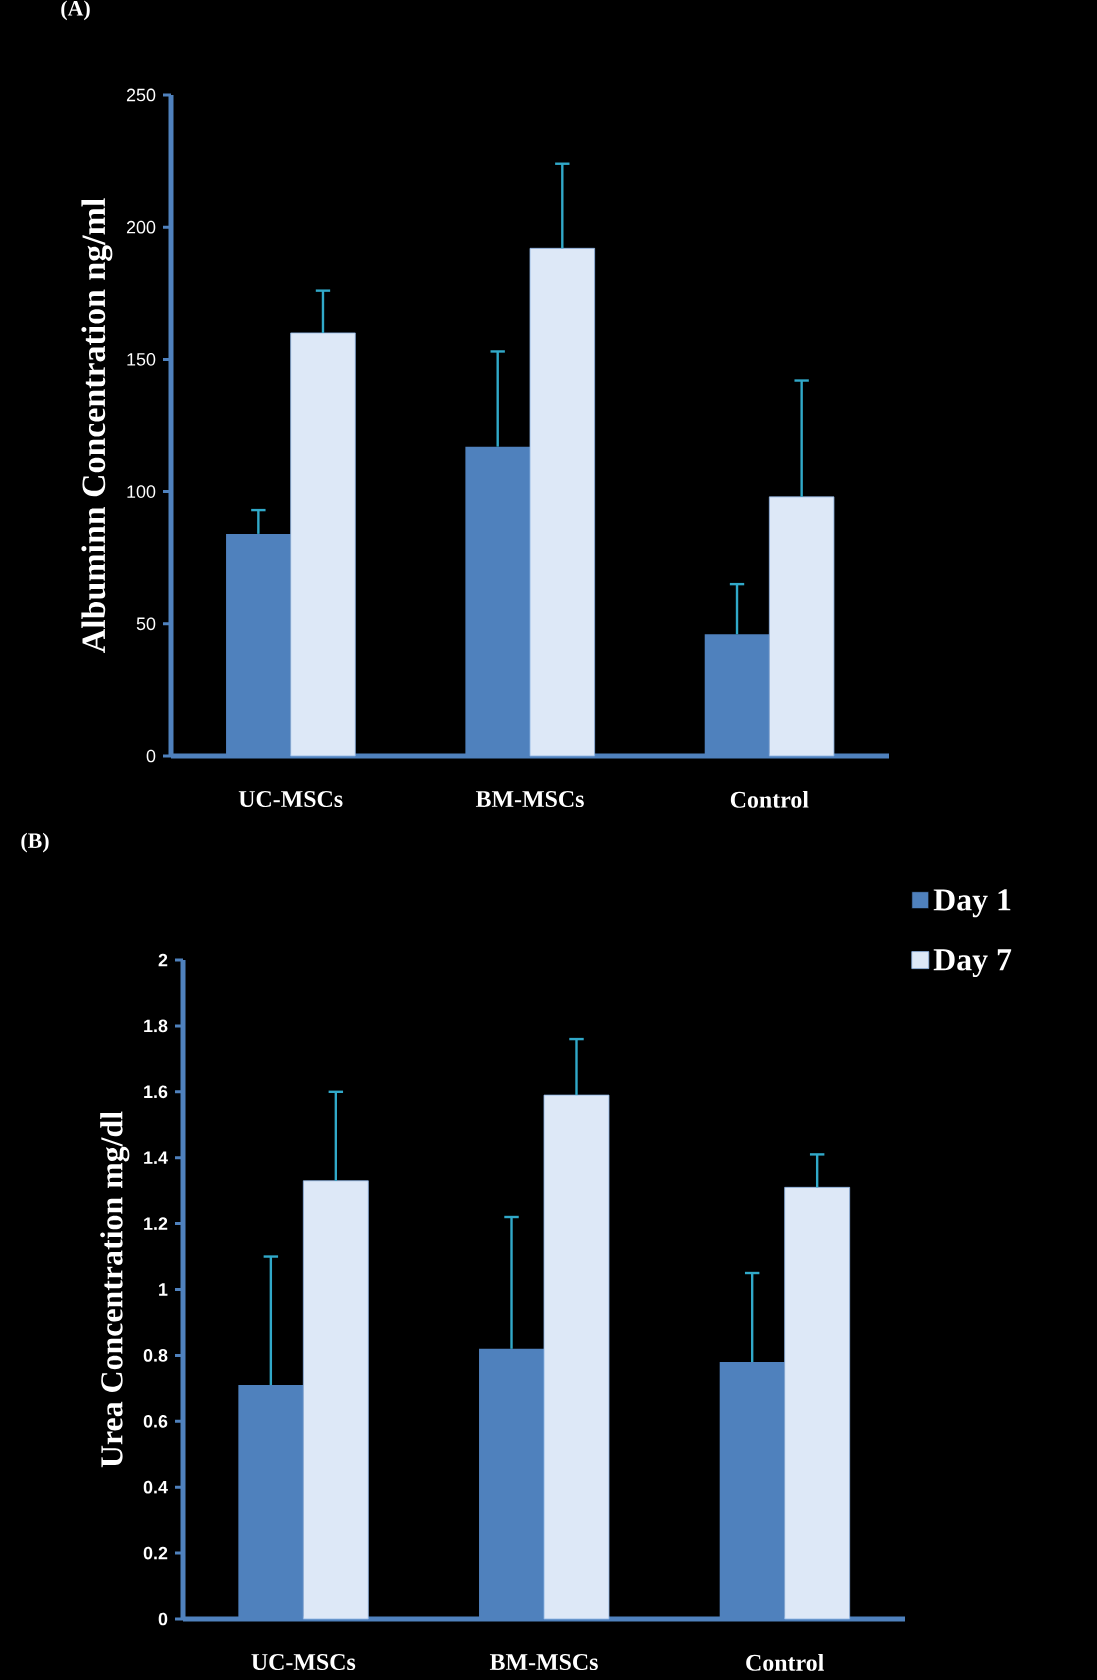 The width and height of the screenshot is (1097, 1680). What do you see at coordinates (155, 1421) in the screenshot?
I see `y-tick-label: 0.6` at bounding box center [155, 1421].